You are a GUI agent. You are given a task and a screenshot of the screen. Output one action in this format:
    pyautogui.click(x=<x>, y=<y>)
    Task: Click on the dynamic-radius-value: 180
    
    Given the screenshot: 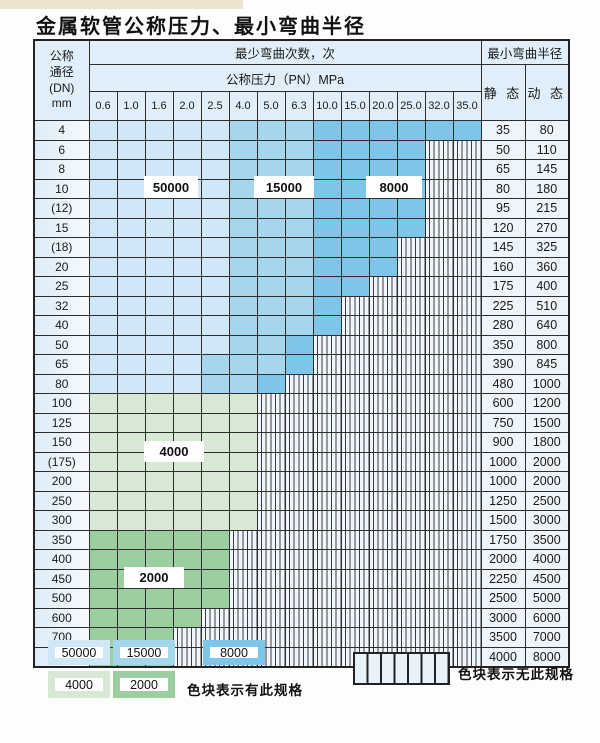 What is the action you would take?
    pyautogui.click(x=547, y=188)
    